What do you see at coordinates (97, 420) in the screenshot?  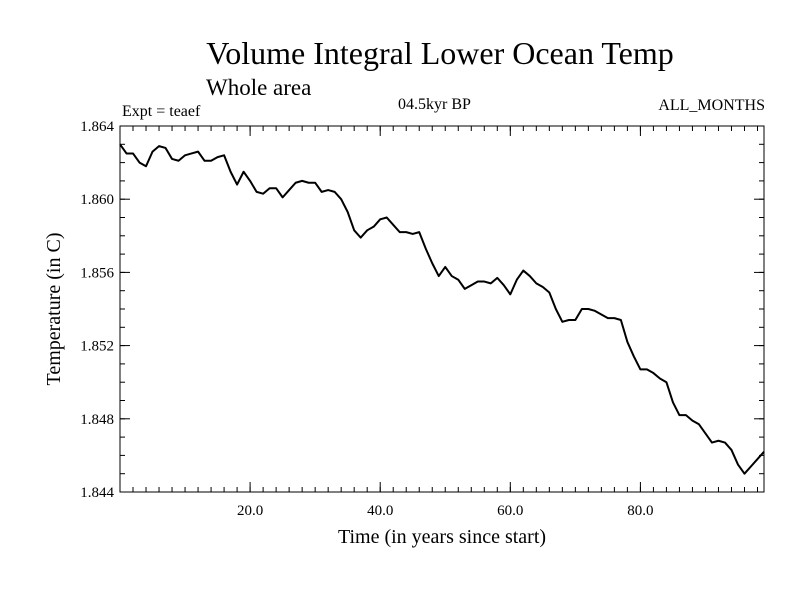 I see `y-tick-label: 1.848` at bounding box center [97, 420].